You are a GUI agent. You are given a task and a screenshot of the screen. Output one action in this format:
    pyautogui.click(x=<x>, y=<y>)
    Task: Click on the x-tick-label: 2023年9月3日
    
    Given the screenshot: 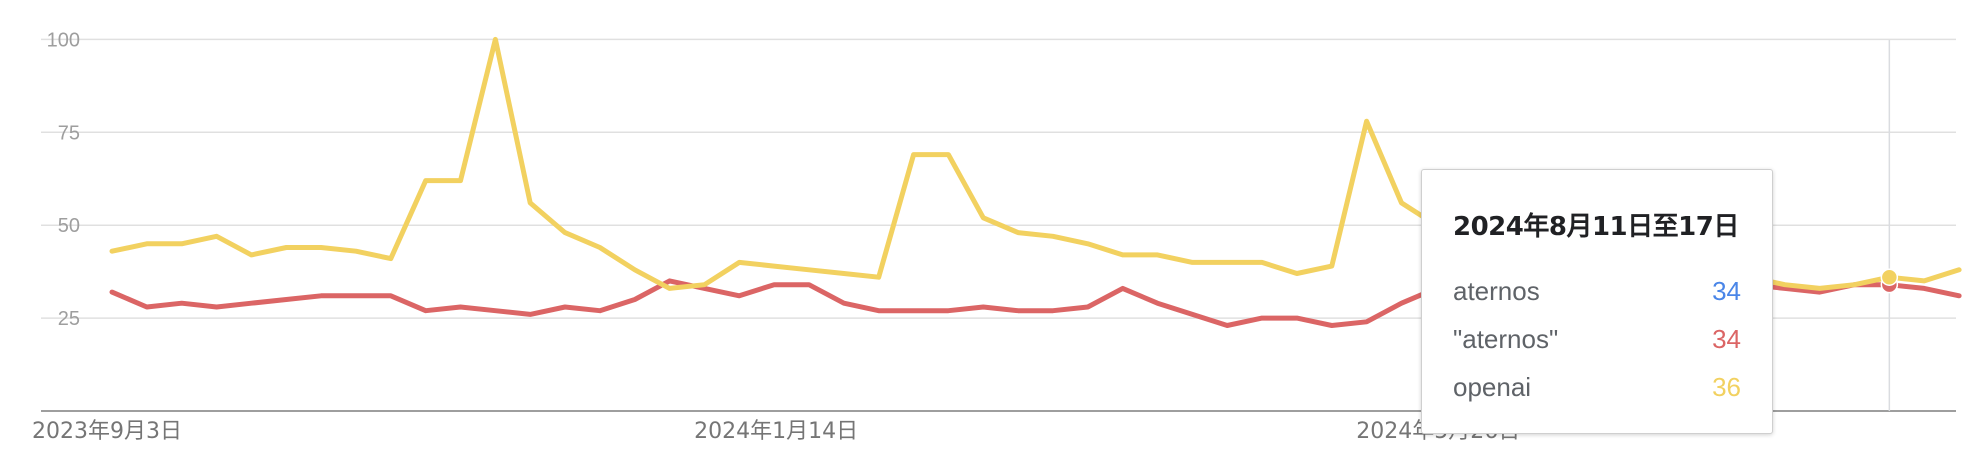 What is the action you would take?
    pyautogui.click(x=107, y=431)
    